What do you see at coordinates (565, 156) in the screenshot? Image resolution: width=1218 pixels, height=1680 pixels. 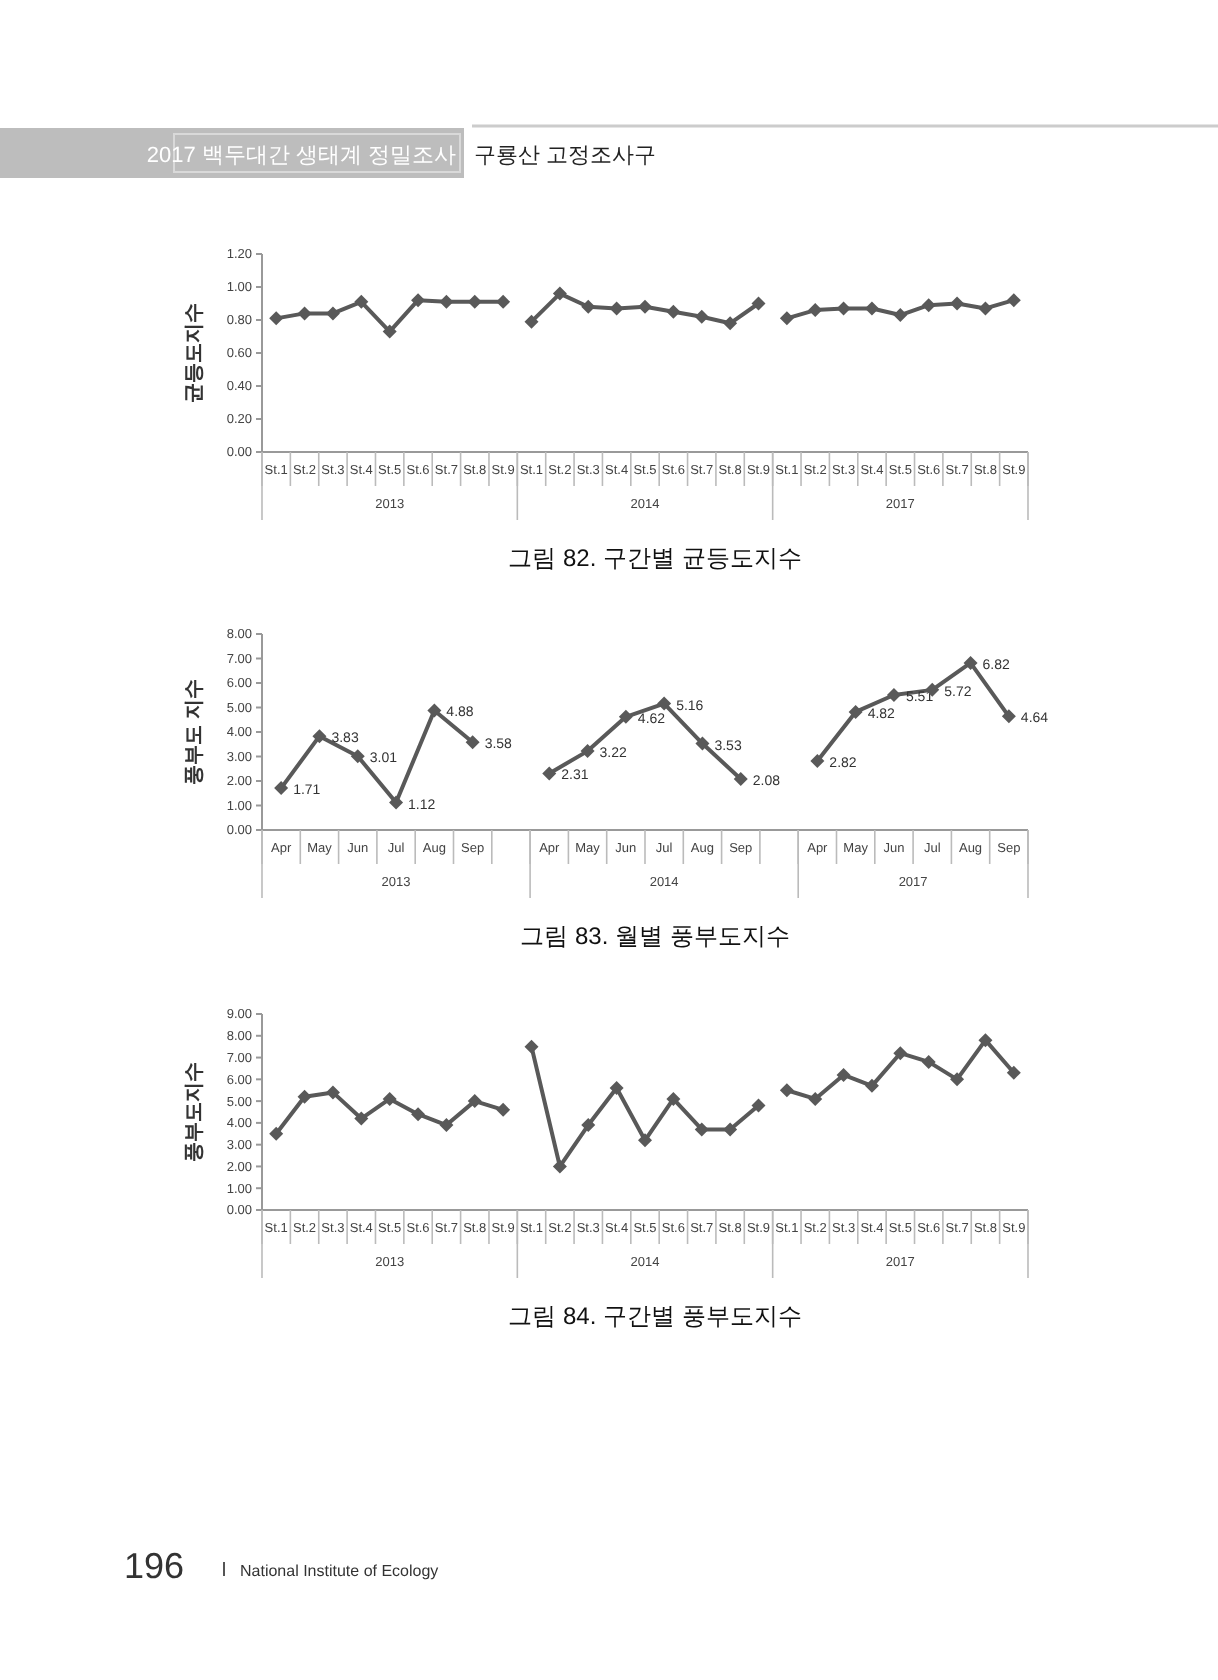 I see `text: 구룡산 고정조사구` at bounding box center [565, 156].